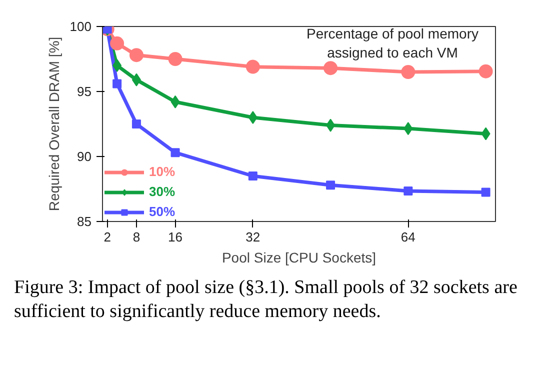 Image resolution: width=557 pixels, height=365 pixels. What do you see at coordinates (299, 258) in the screenshot?
I see `x-axis-title: Pool Size [CPU Sockets]` at bounding box center [299, 258].